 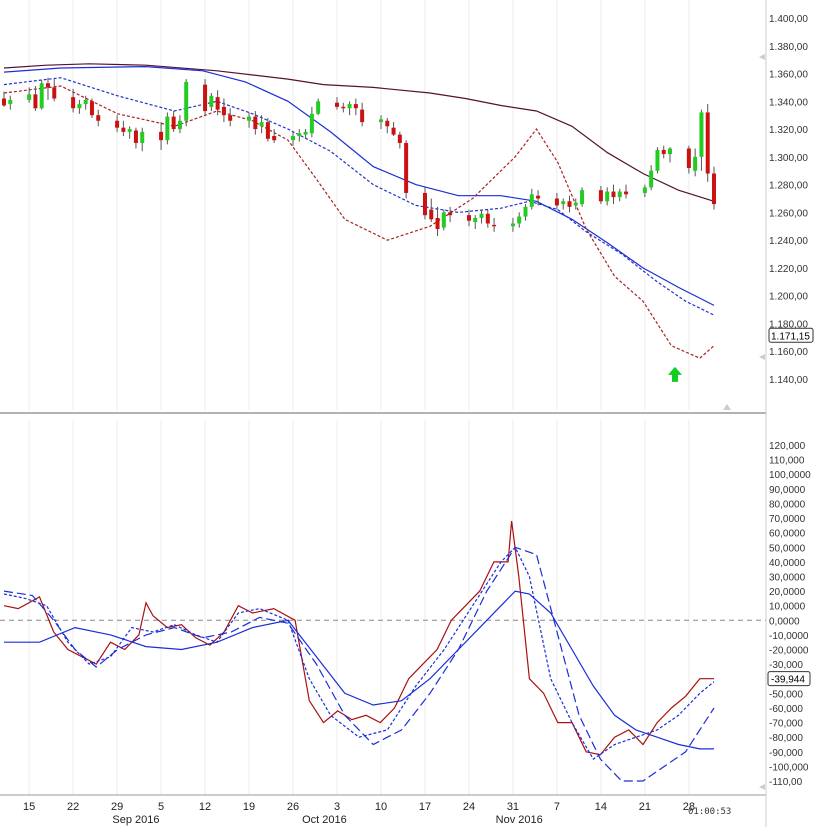 What do you see at coordinates (557, 807) in the screenshot?
I see `day-tick-label: 7` at bounding box center [557, 807].